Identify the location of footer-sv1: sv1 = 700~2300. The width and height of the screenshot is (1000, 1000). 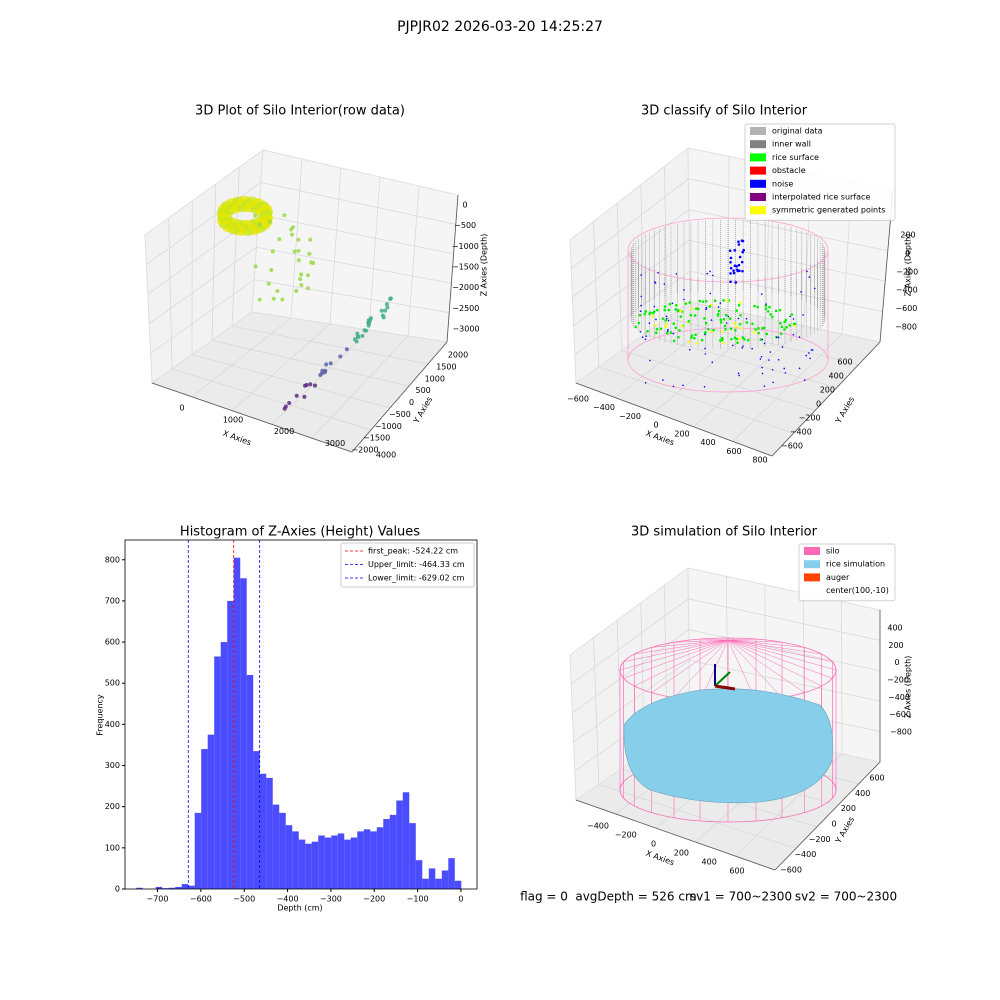
(741, 897).